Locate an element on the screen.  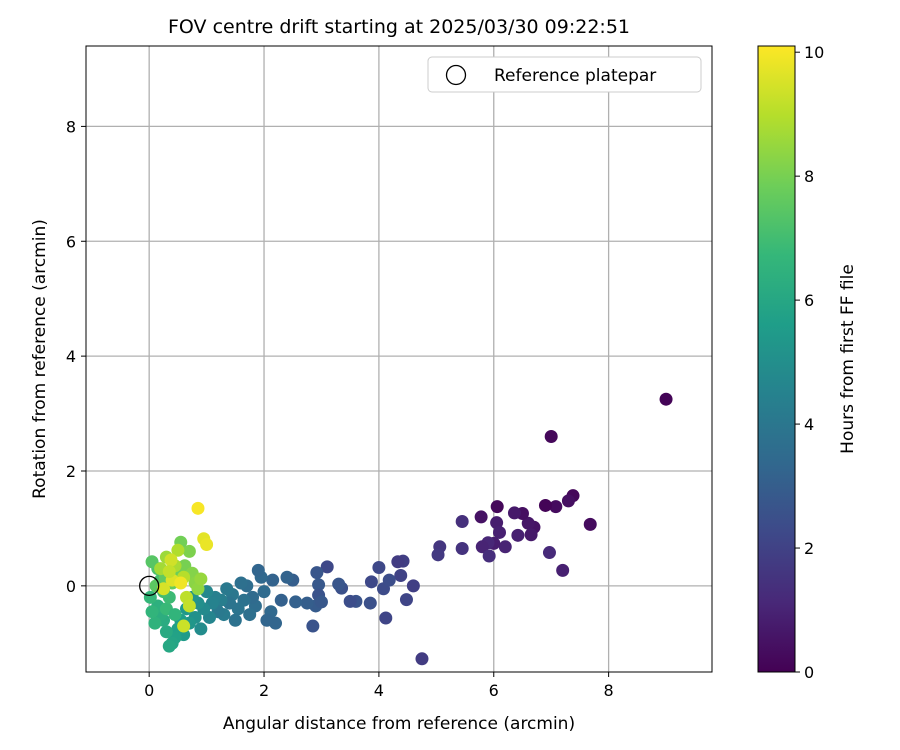
x-tick-label: 0 is located at coordinates (149, 690).